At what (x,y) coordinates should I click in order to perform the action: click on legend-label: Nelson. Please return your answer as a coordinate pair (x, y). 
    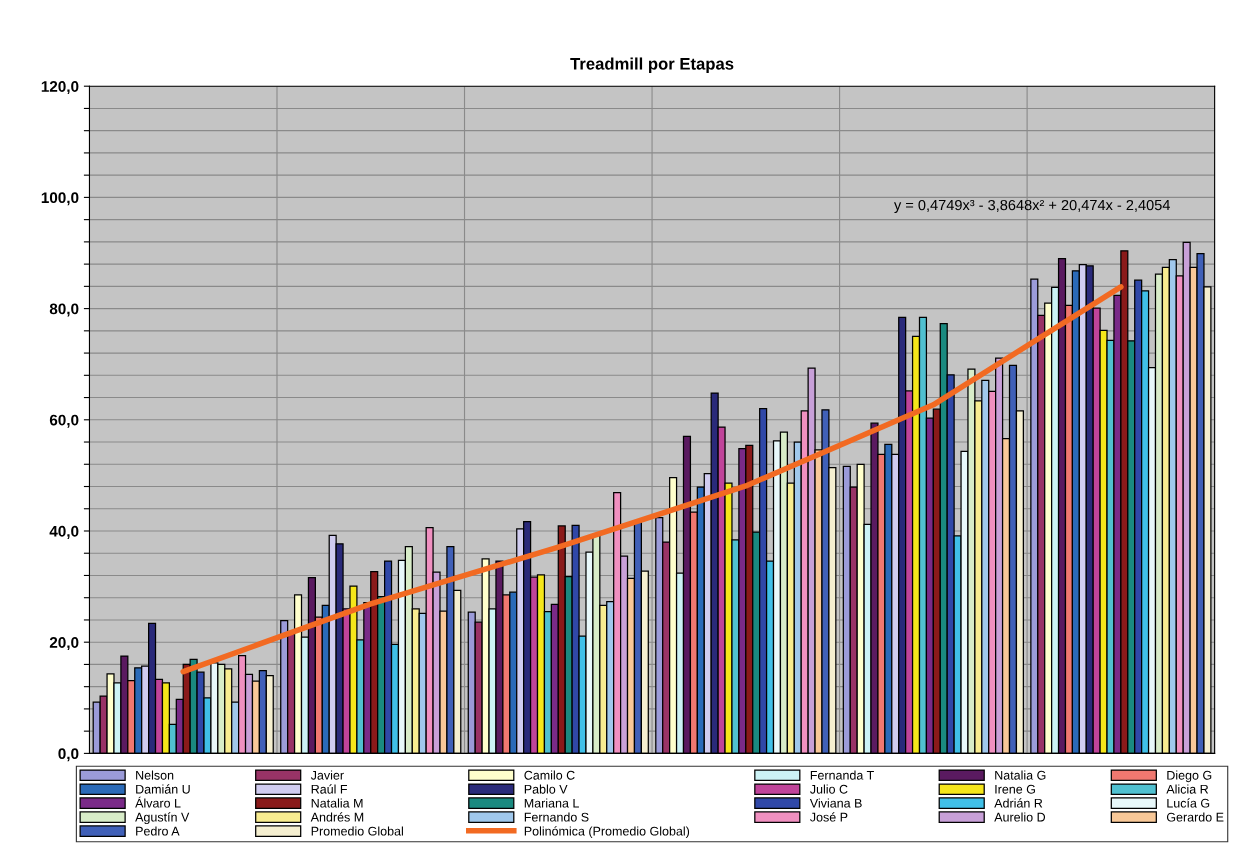
    Looking at the image, I should click on (155, 775).